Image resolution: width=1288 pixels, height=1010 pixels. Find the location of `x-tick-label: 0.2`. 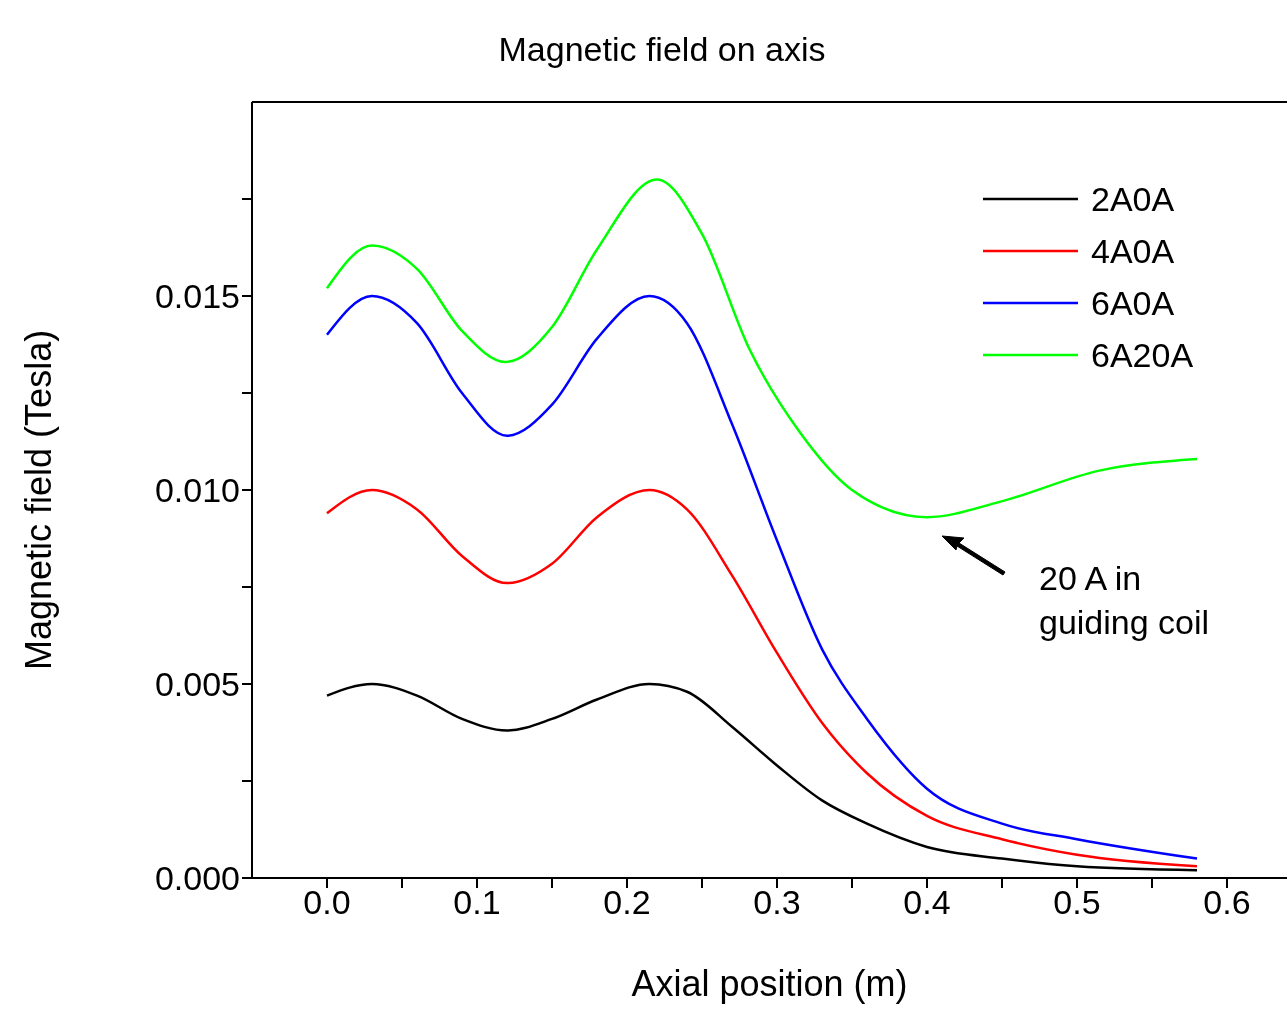

x-tick-label: 0.2 is located at coordinates (627, 902).